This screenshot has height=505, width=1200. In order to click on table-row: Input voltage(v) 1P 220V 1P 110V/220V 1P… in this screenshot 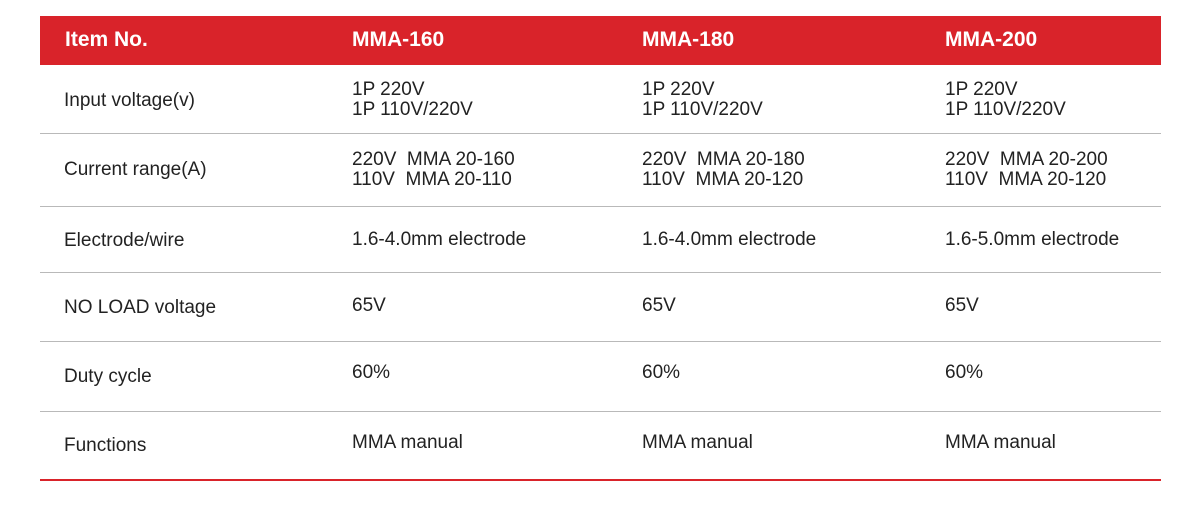, I will do `click(600, 99)`.